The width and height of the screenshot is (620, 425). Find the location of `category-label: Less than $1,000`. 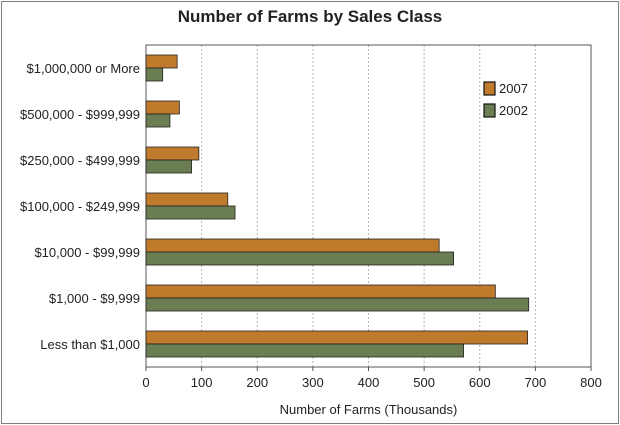

category-label: Less than $1,000 is located at coordinates (90, 344).